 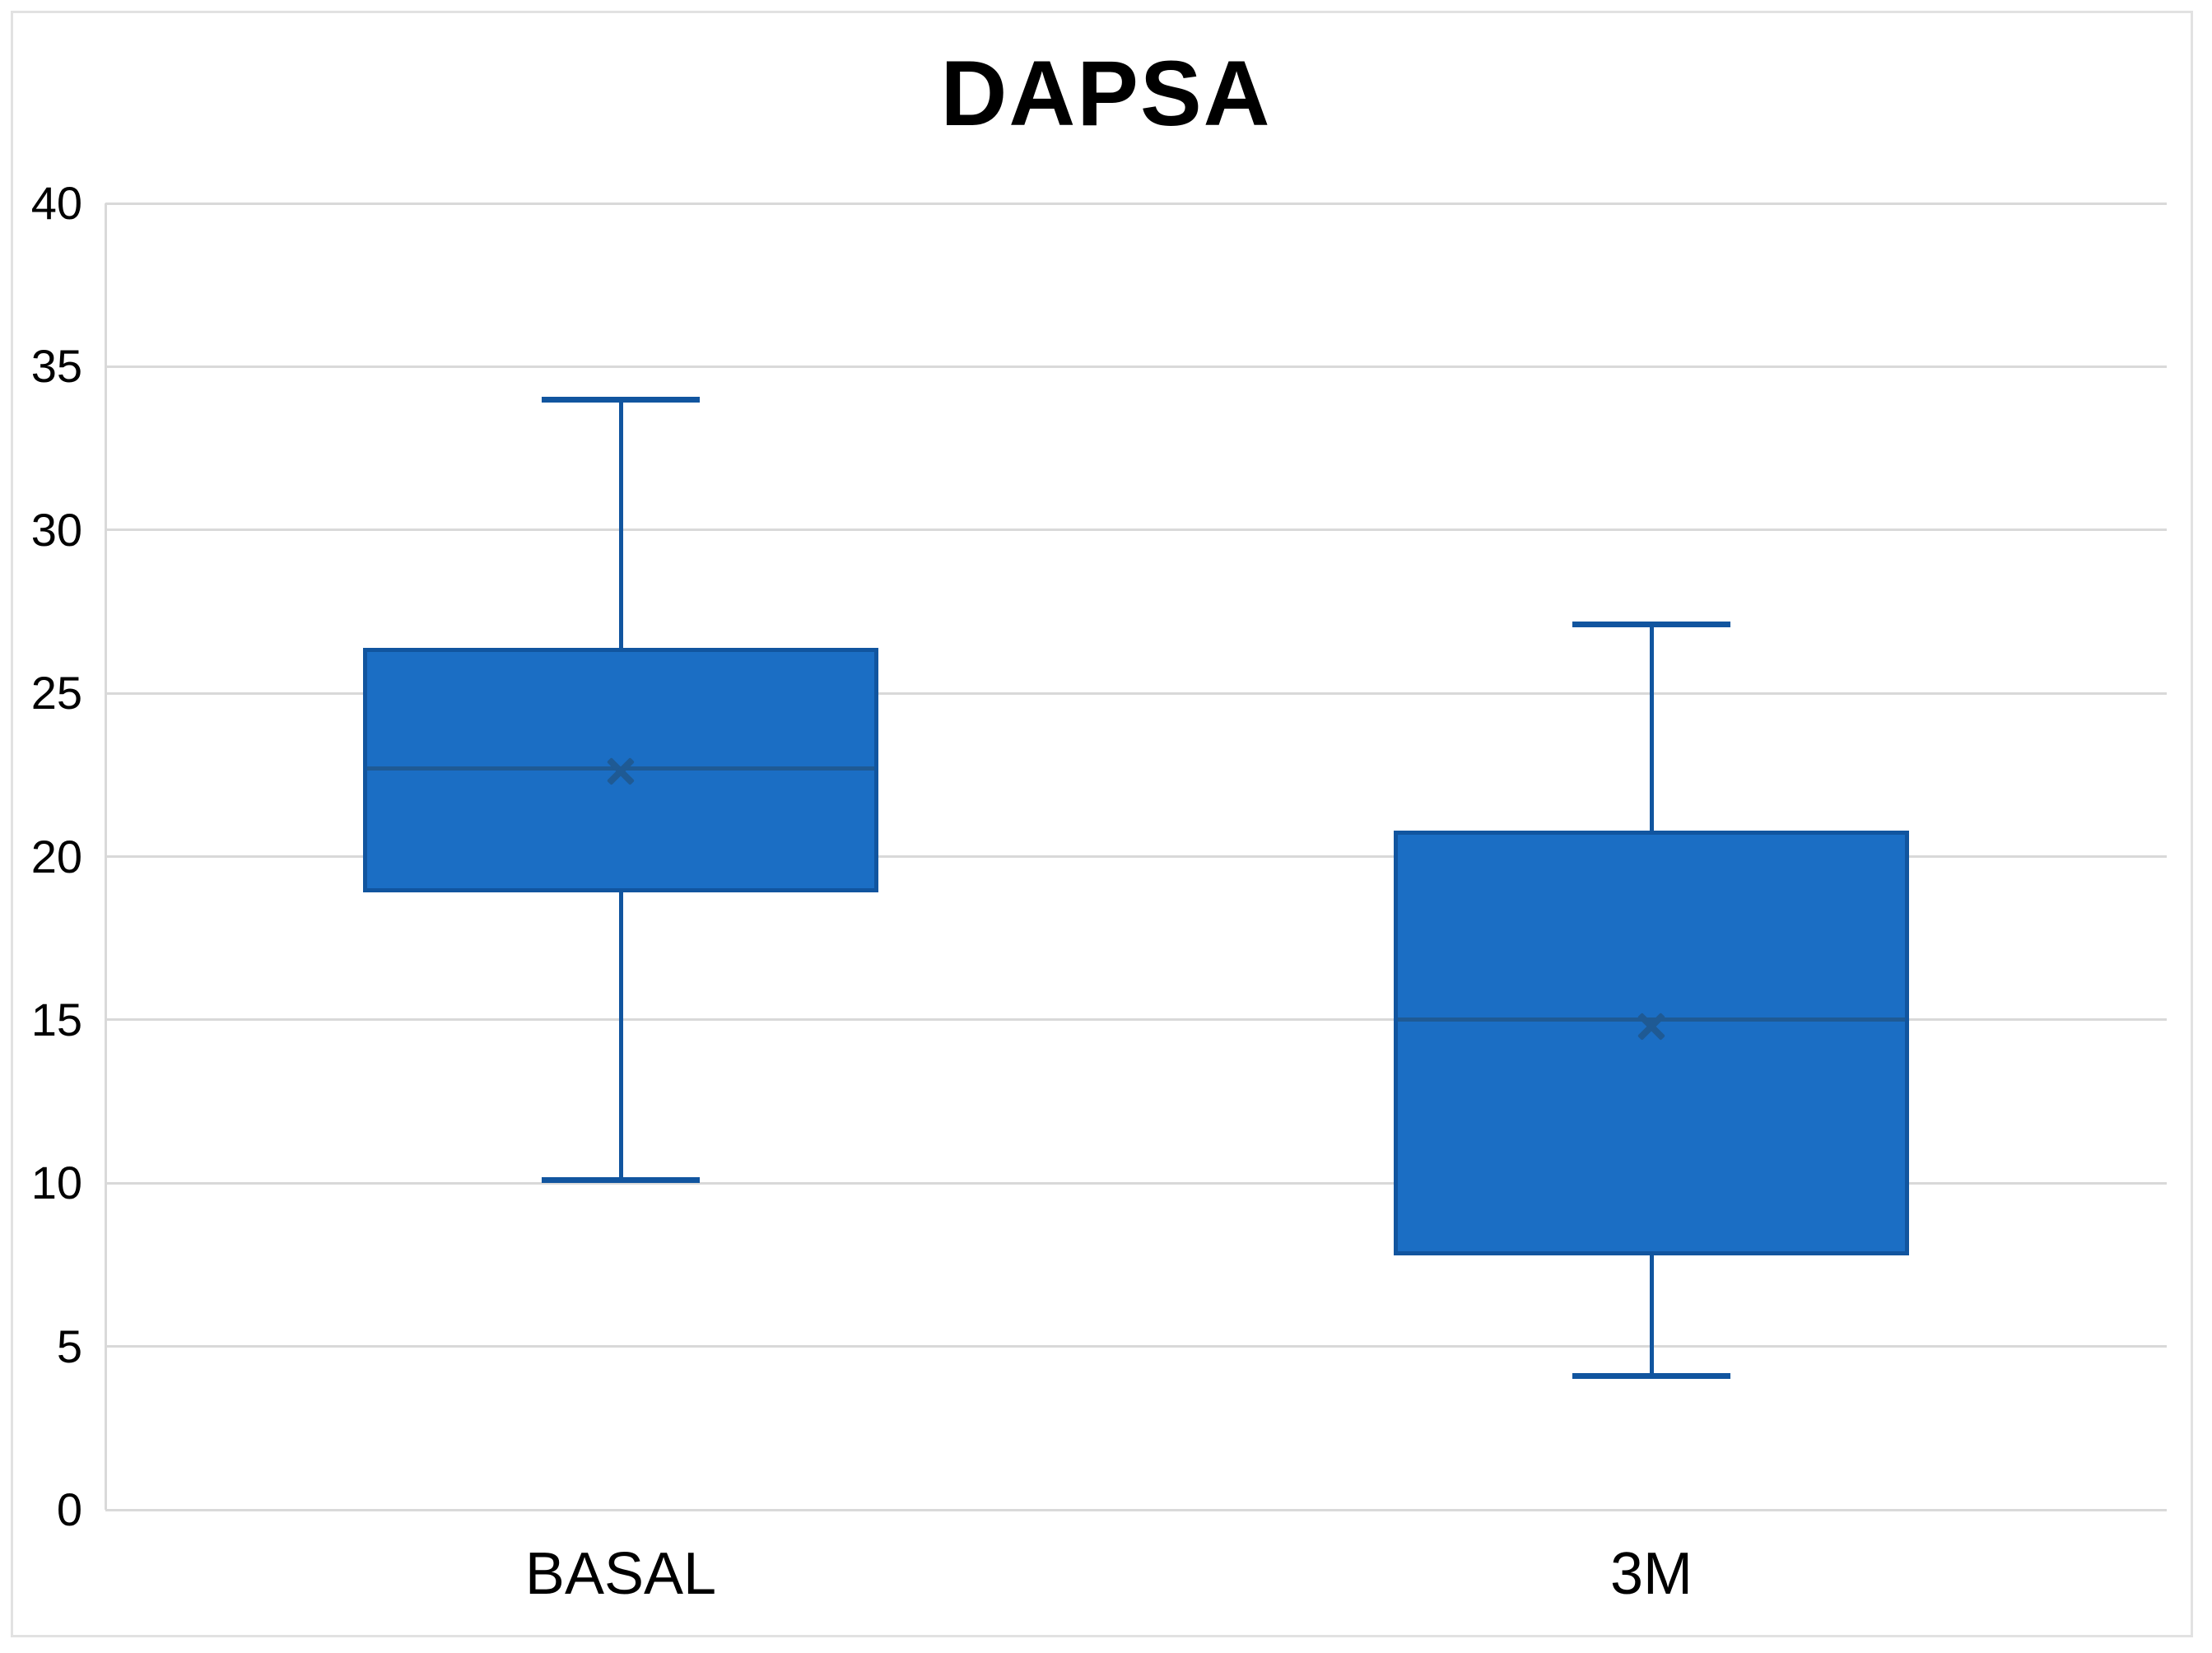 I want to click on y-axis-tick-label: 10, so click(x=56, y=1183).